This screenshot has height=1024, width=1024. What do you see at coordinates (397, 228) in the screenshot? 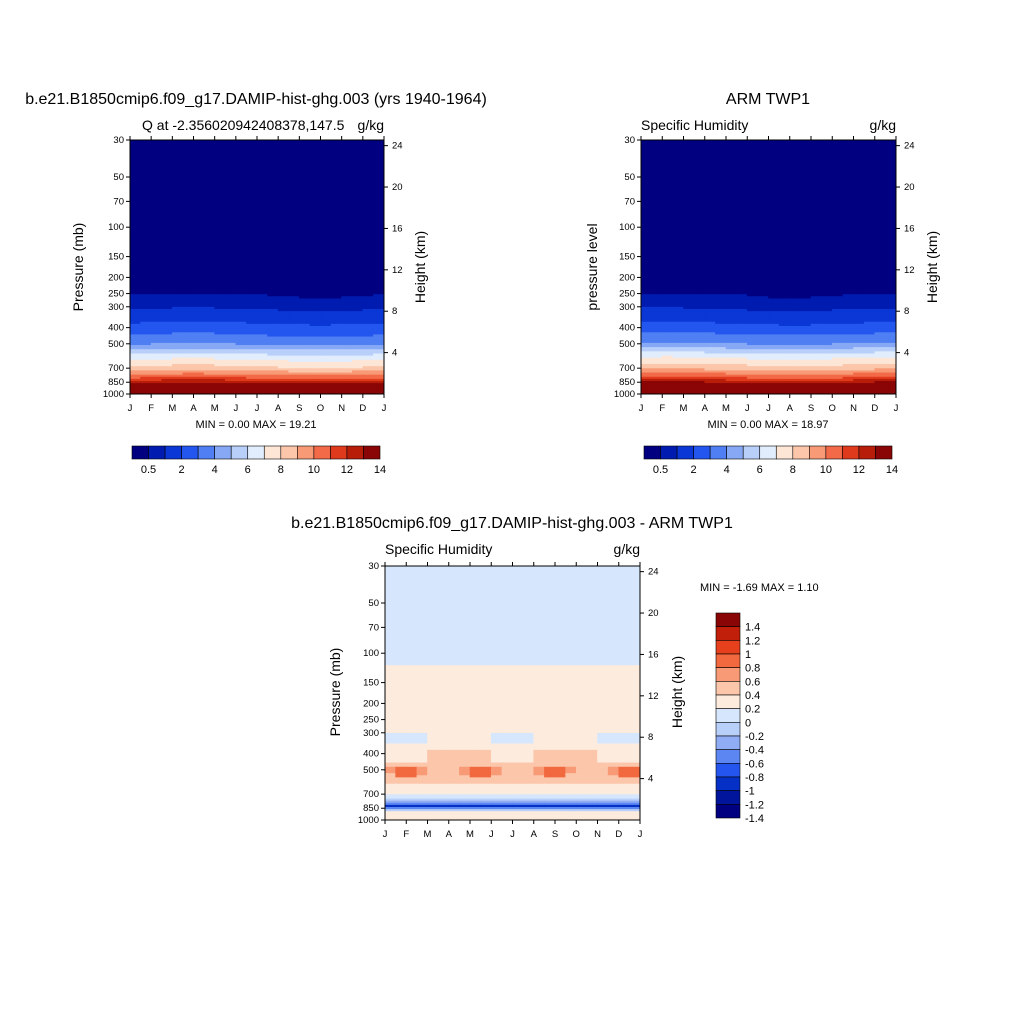
I see `y-right-tick-label: 16` at bounding box center [397, 228].